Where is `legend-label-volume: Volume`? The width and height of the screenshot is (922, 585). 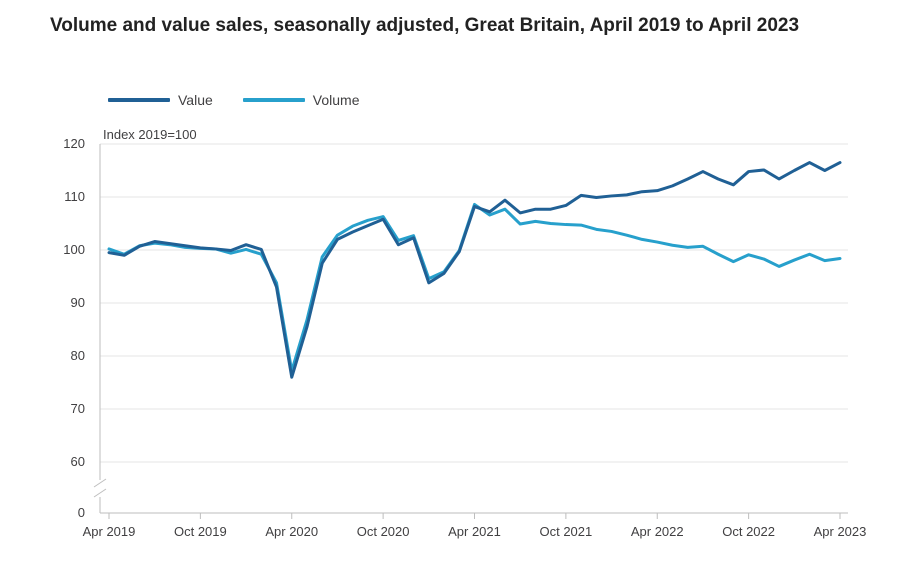
legend-label-volume: Volume is located at coordinates (336, 100).